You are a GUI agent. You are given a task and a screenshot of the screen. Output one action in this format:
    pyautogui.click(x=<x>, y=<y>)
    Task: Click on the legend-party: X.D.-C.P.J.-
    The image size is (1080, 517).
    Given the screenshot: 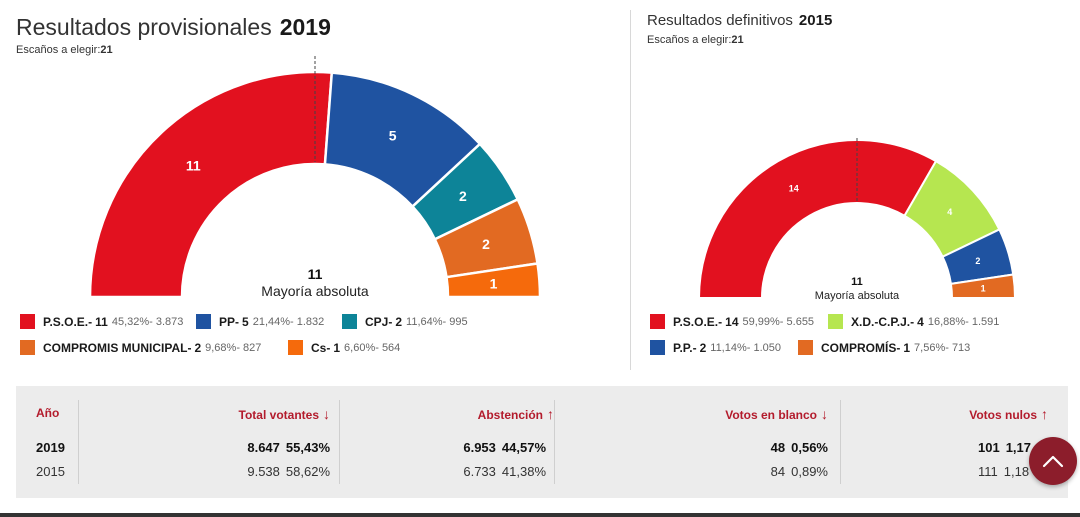 What is the action you would take?
    pyautogui.click(x=883, y=321)
    